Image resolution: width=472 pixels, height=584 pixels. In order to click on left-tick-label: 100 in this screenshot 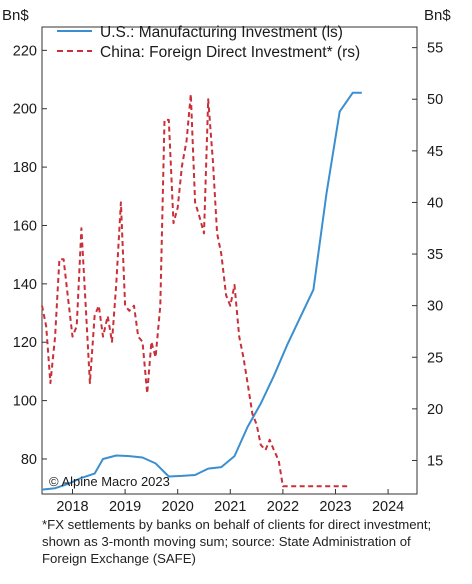, I will do `click(25, 402)`.